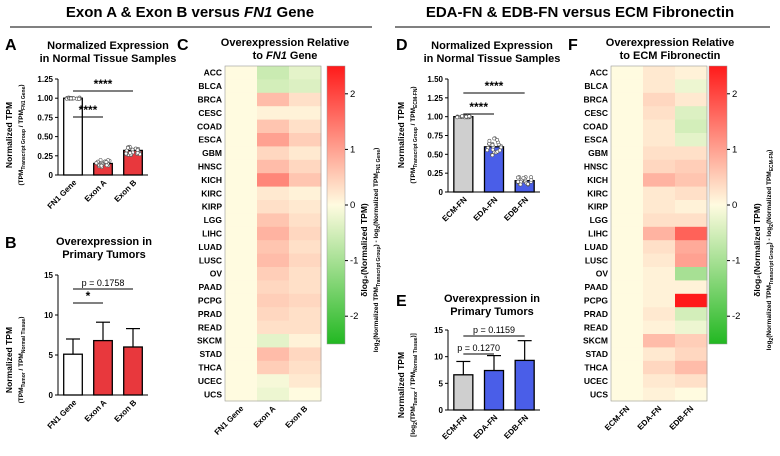 The width and height of the screenshot is (780, 456). Describe the element at coordinates (596, 287) in the screenshot. I see `panel-f-row-label: PAAD` at that location.